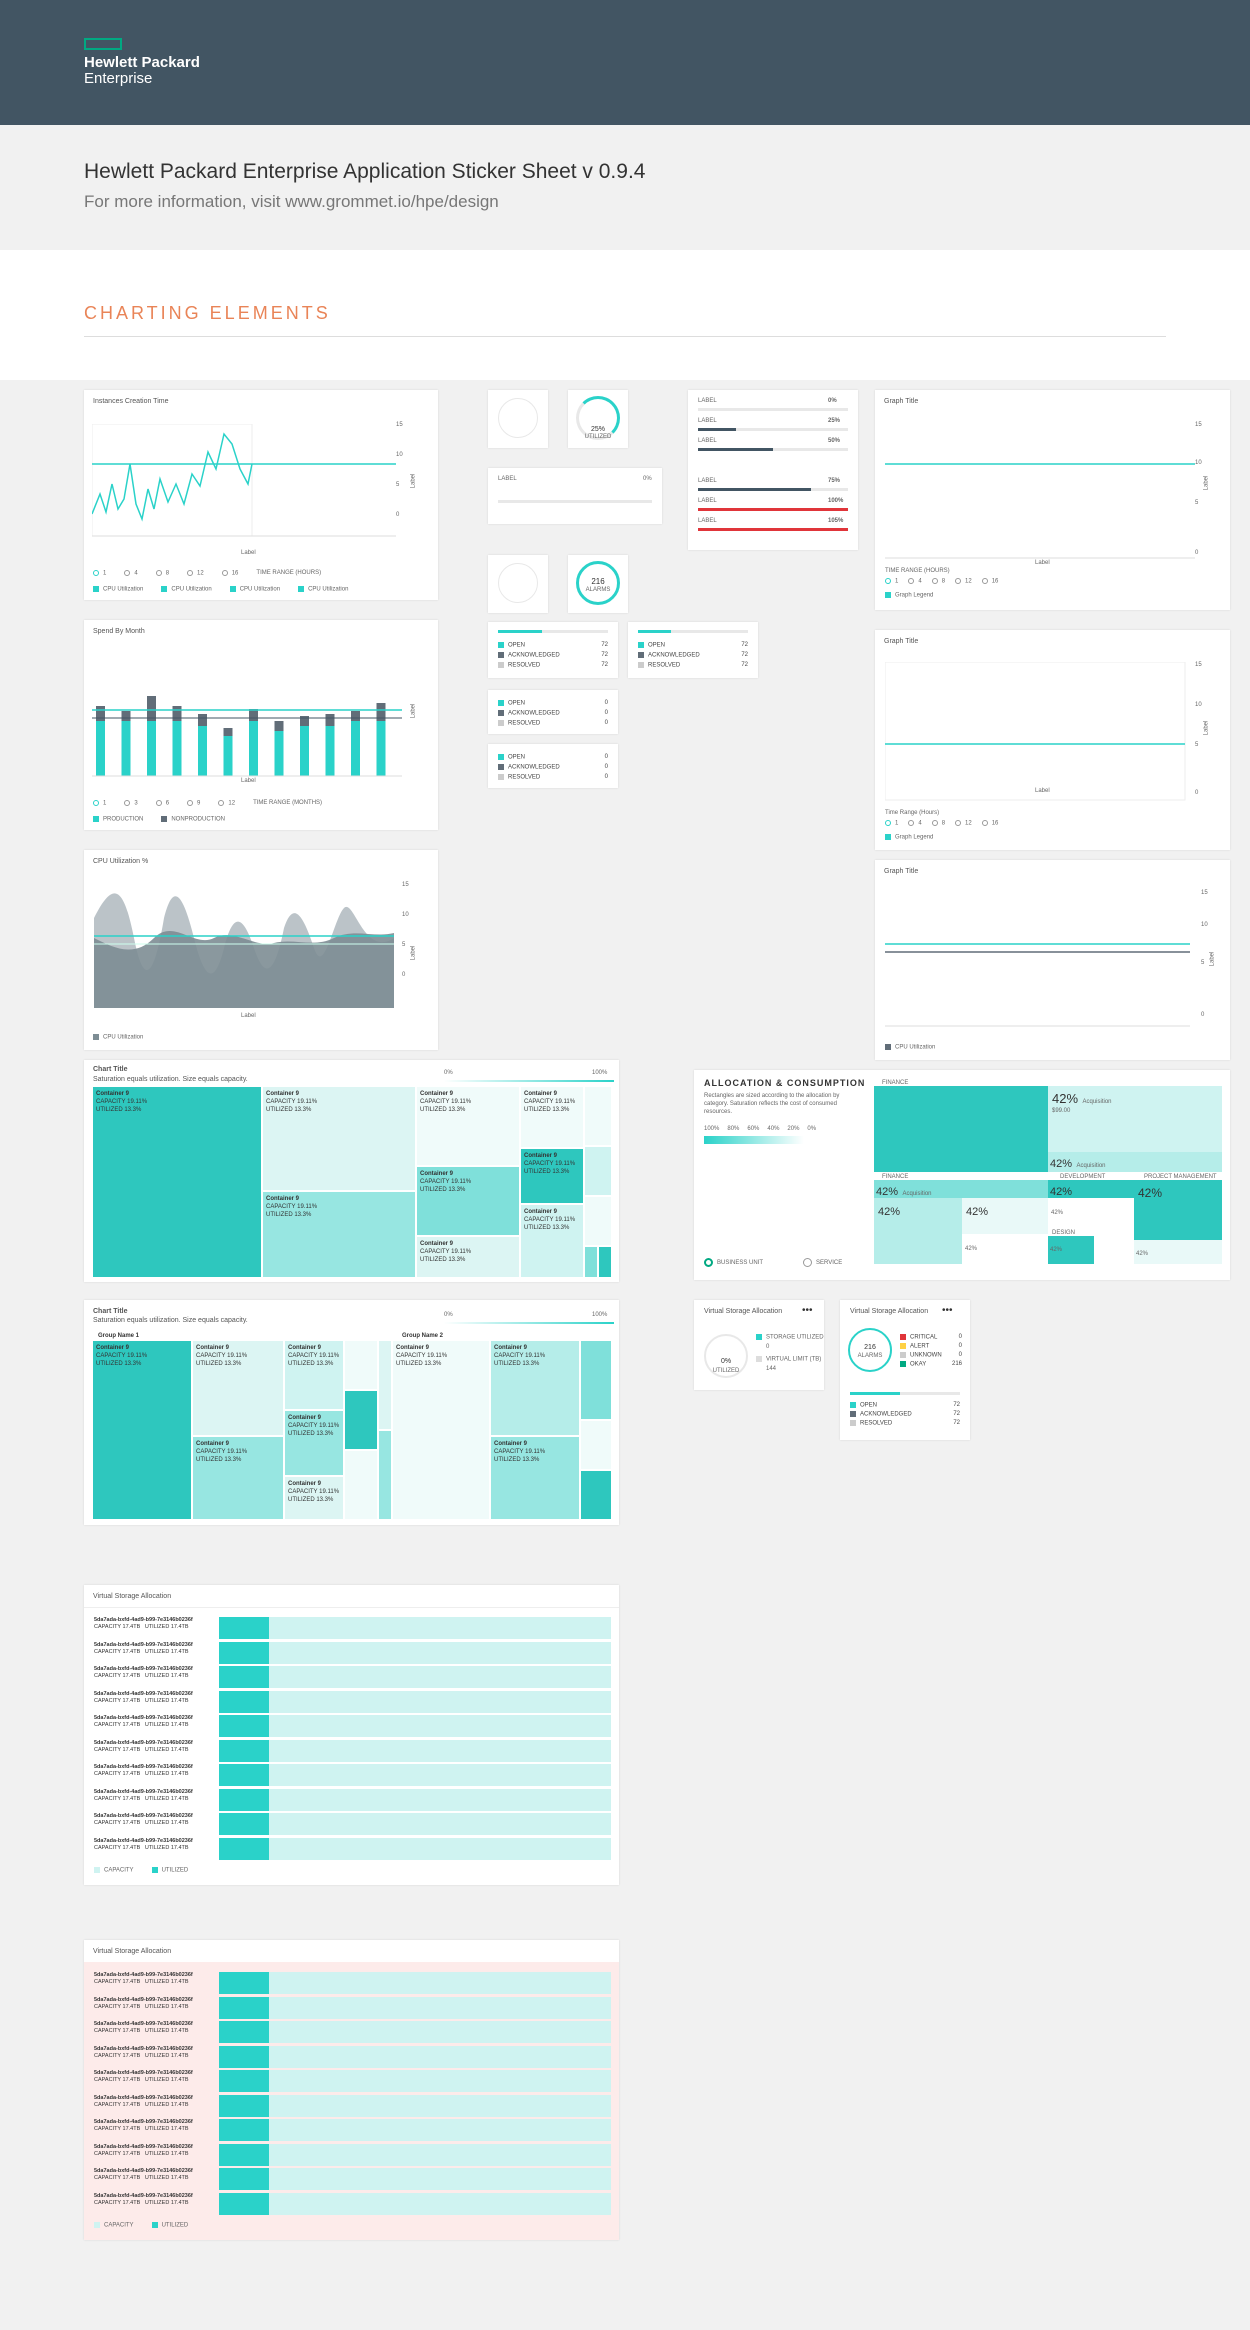 The image size is (1250, 2330). I want to click on group-by-radios: BUSINESS UNIT SERVICE, so click(773, 1262).